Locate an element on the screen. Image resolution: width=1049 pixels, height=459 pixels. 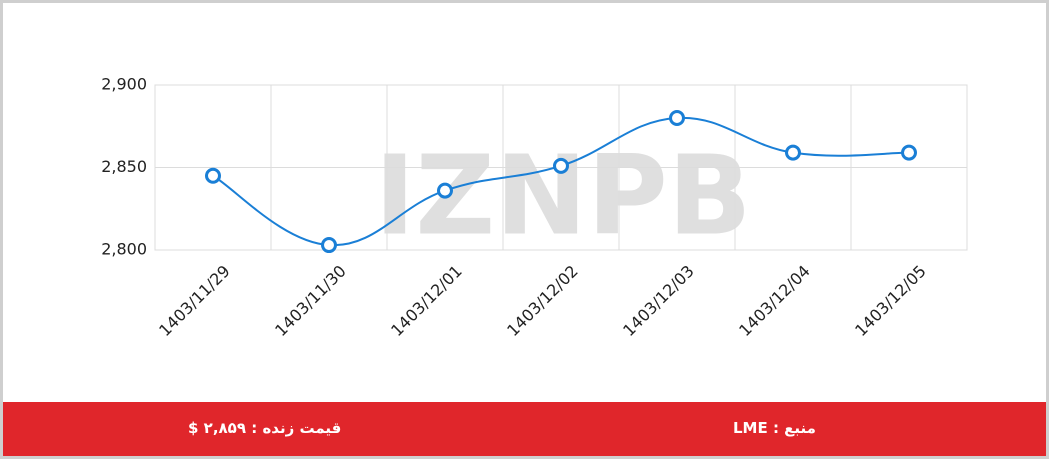
source: منبع : LME is located at coordinates (774, 428).